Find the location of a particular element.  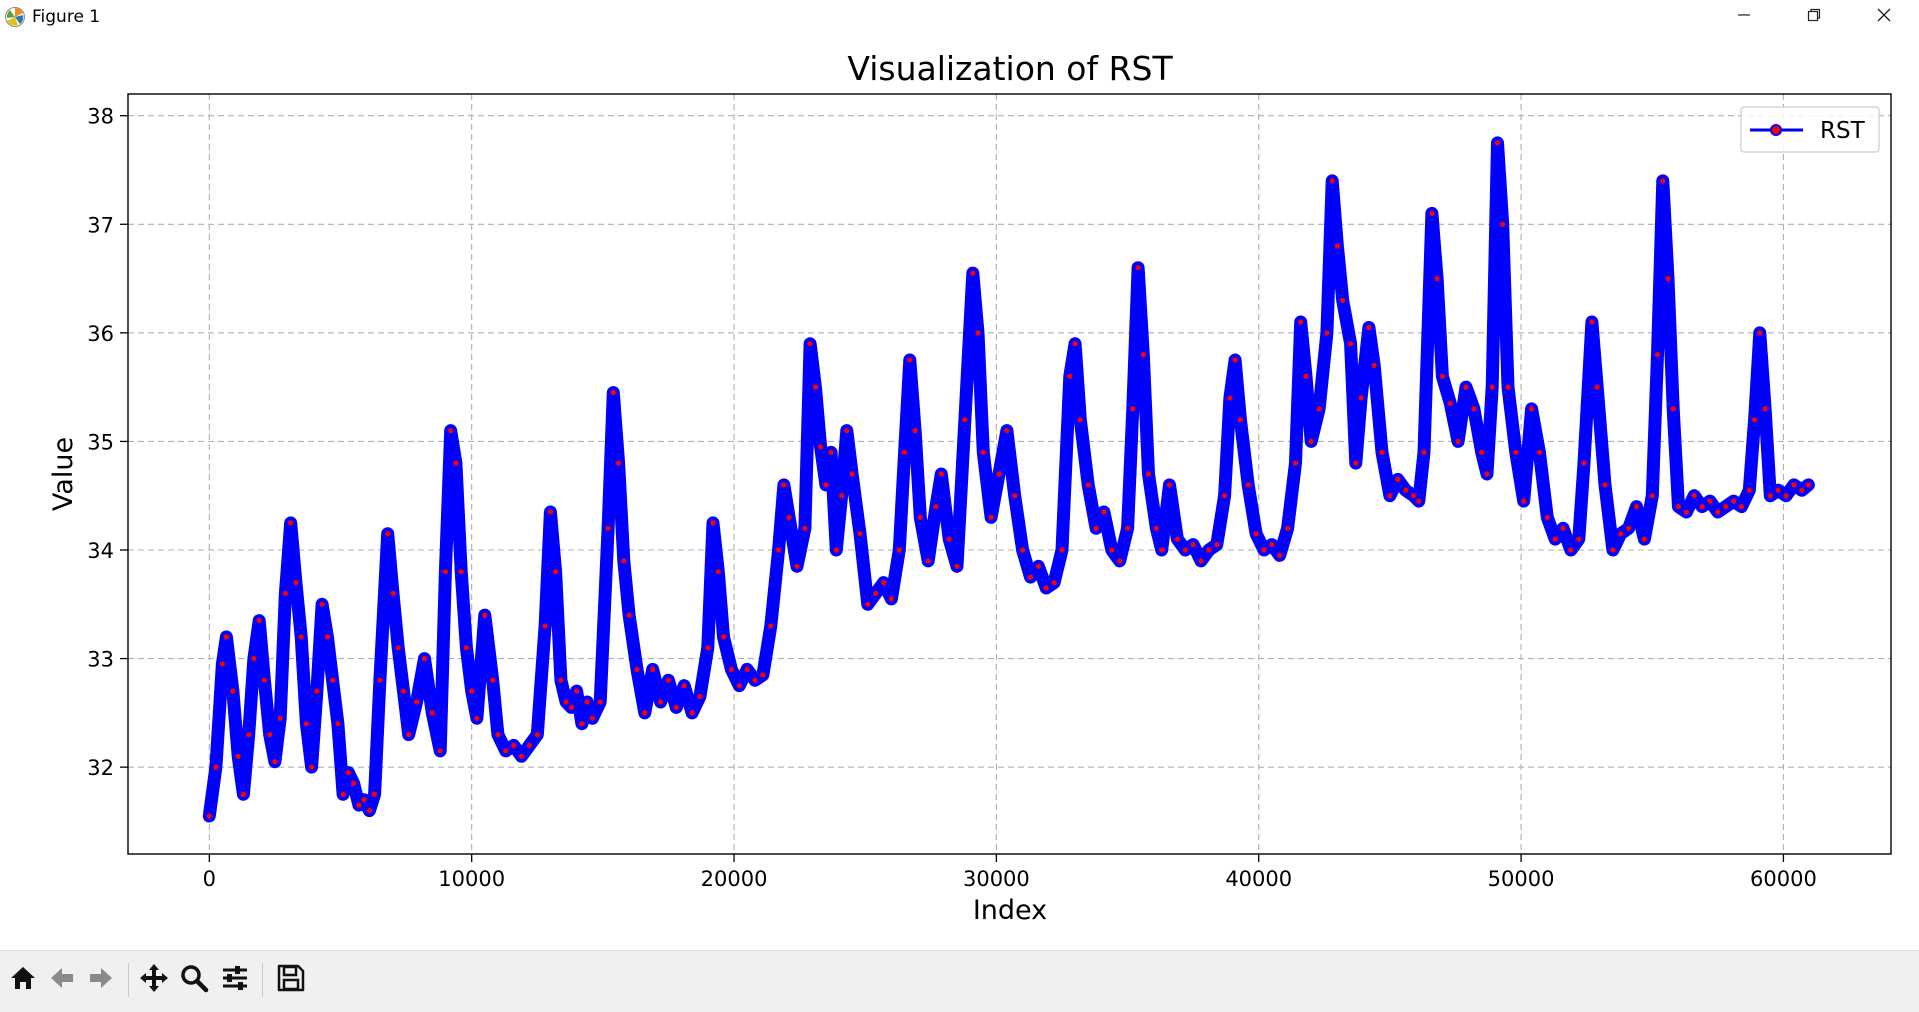

chart-title: Visualization of RST is located at coordinates (1010, 68).